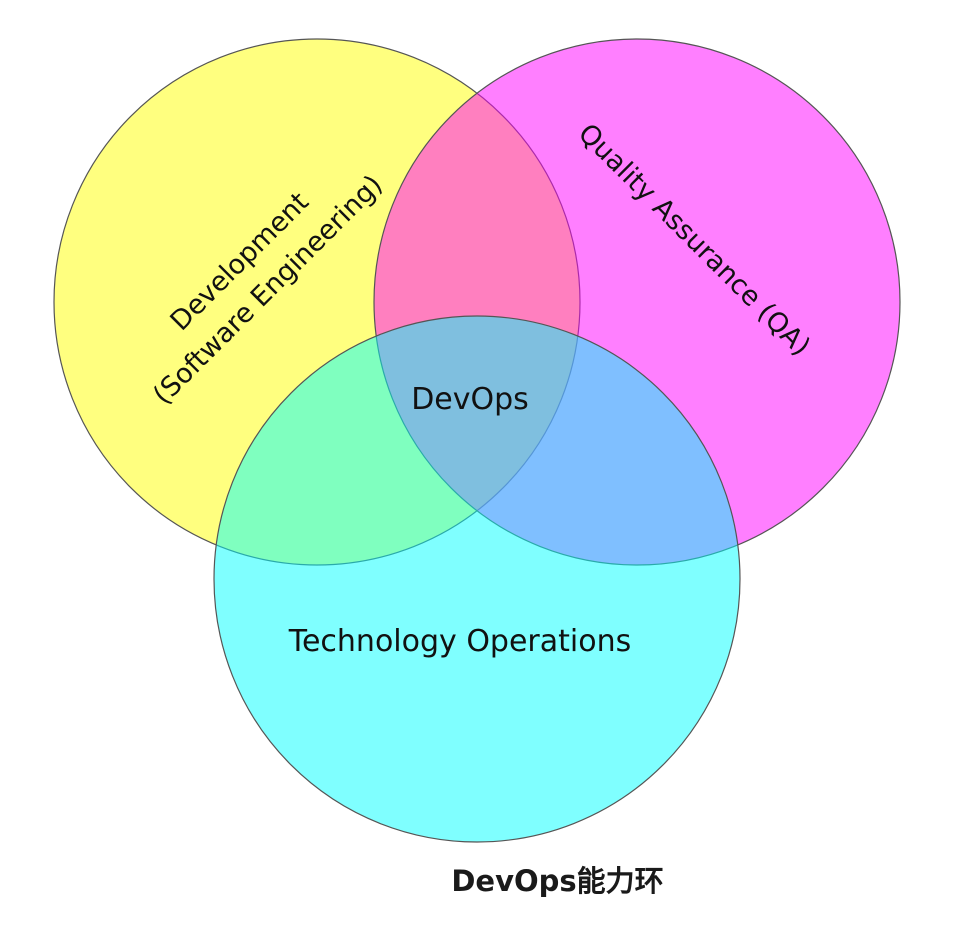  Describe the element at coordinates (557, 881) in the screenshot. I see `figure-caption: DevOps能力环` at that location.